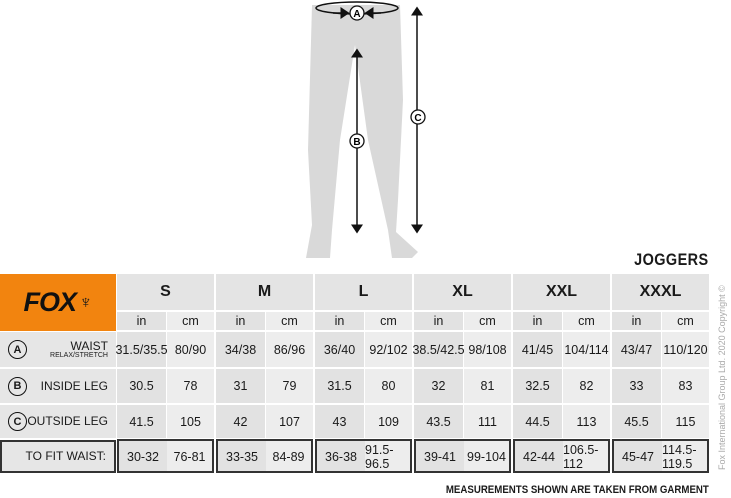 This screenshot has width=731, height=498. I want to click on joggers-diagram: A B C, so click(366, 129).